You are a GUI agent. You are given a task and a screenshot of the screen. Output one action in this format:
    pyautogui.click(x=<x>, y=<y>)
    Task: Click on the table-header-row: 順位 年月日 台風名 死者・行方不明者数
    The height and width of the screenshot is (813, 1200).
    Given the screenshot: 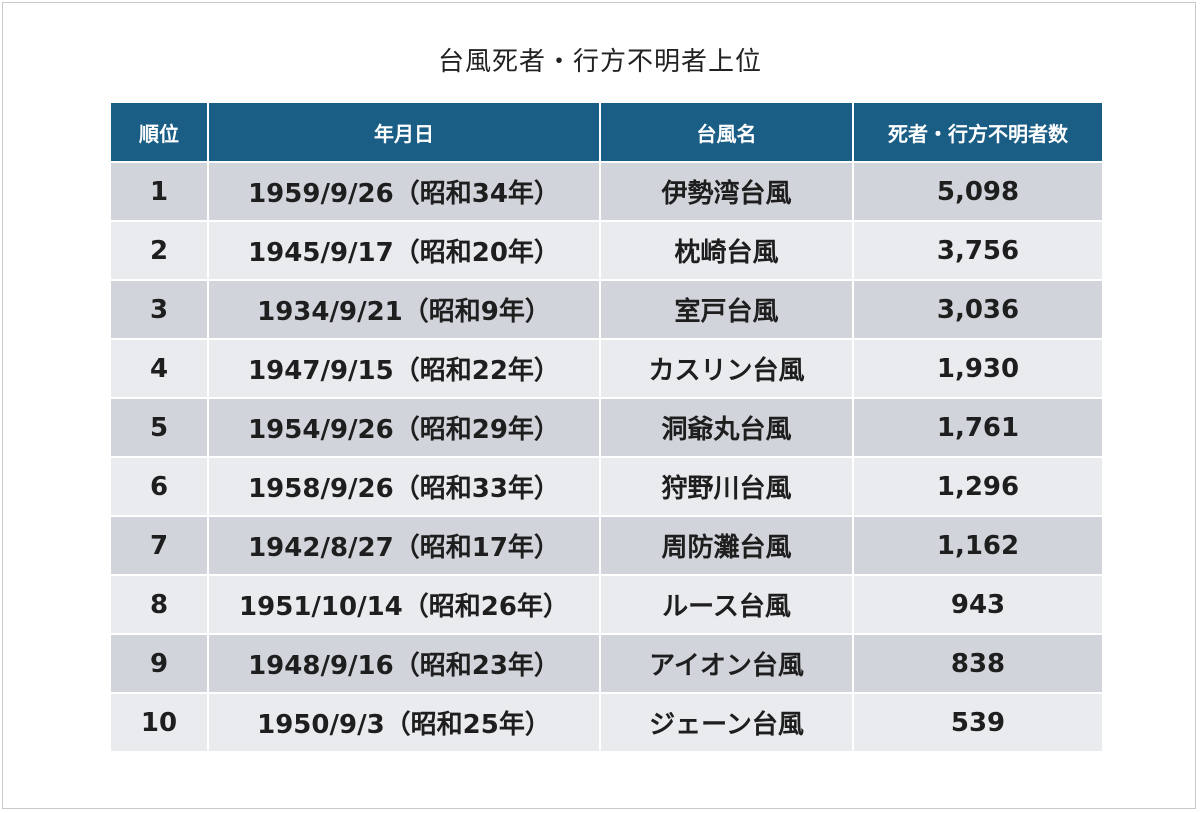 What is the action you would take?
    pyautogui.click(x=606, y=132)
    